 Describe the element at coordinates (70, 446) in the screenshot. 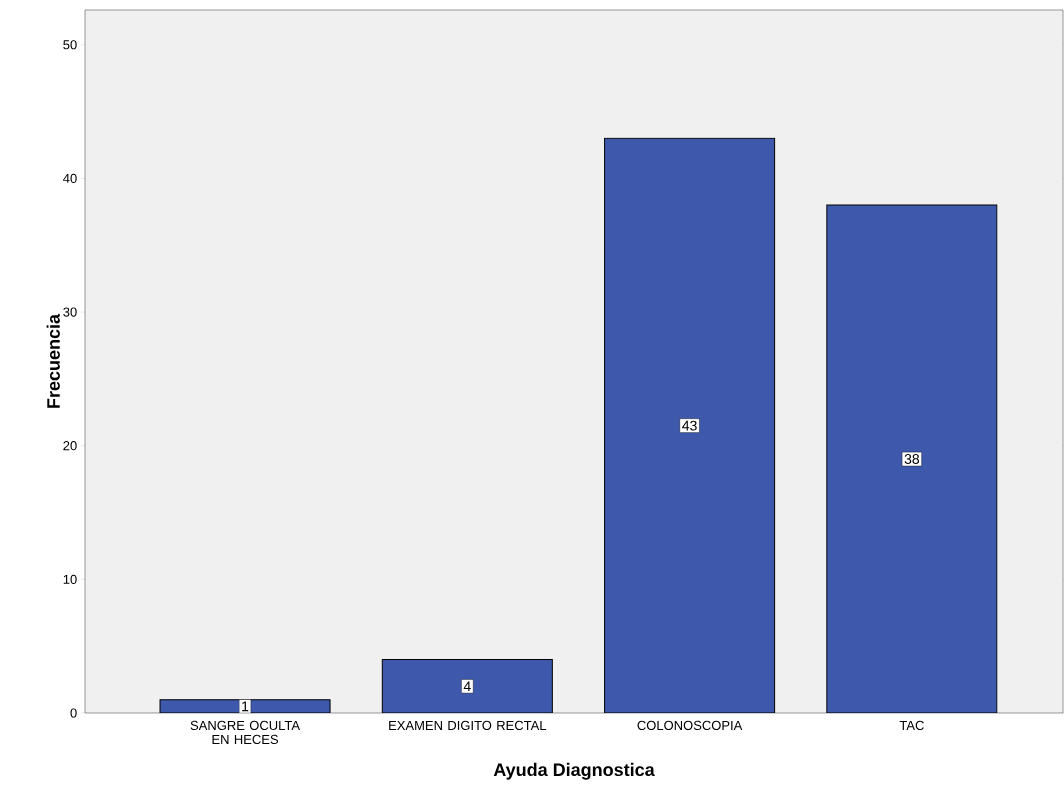

I see `y-tick-label: 20` at that location.